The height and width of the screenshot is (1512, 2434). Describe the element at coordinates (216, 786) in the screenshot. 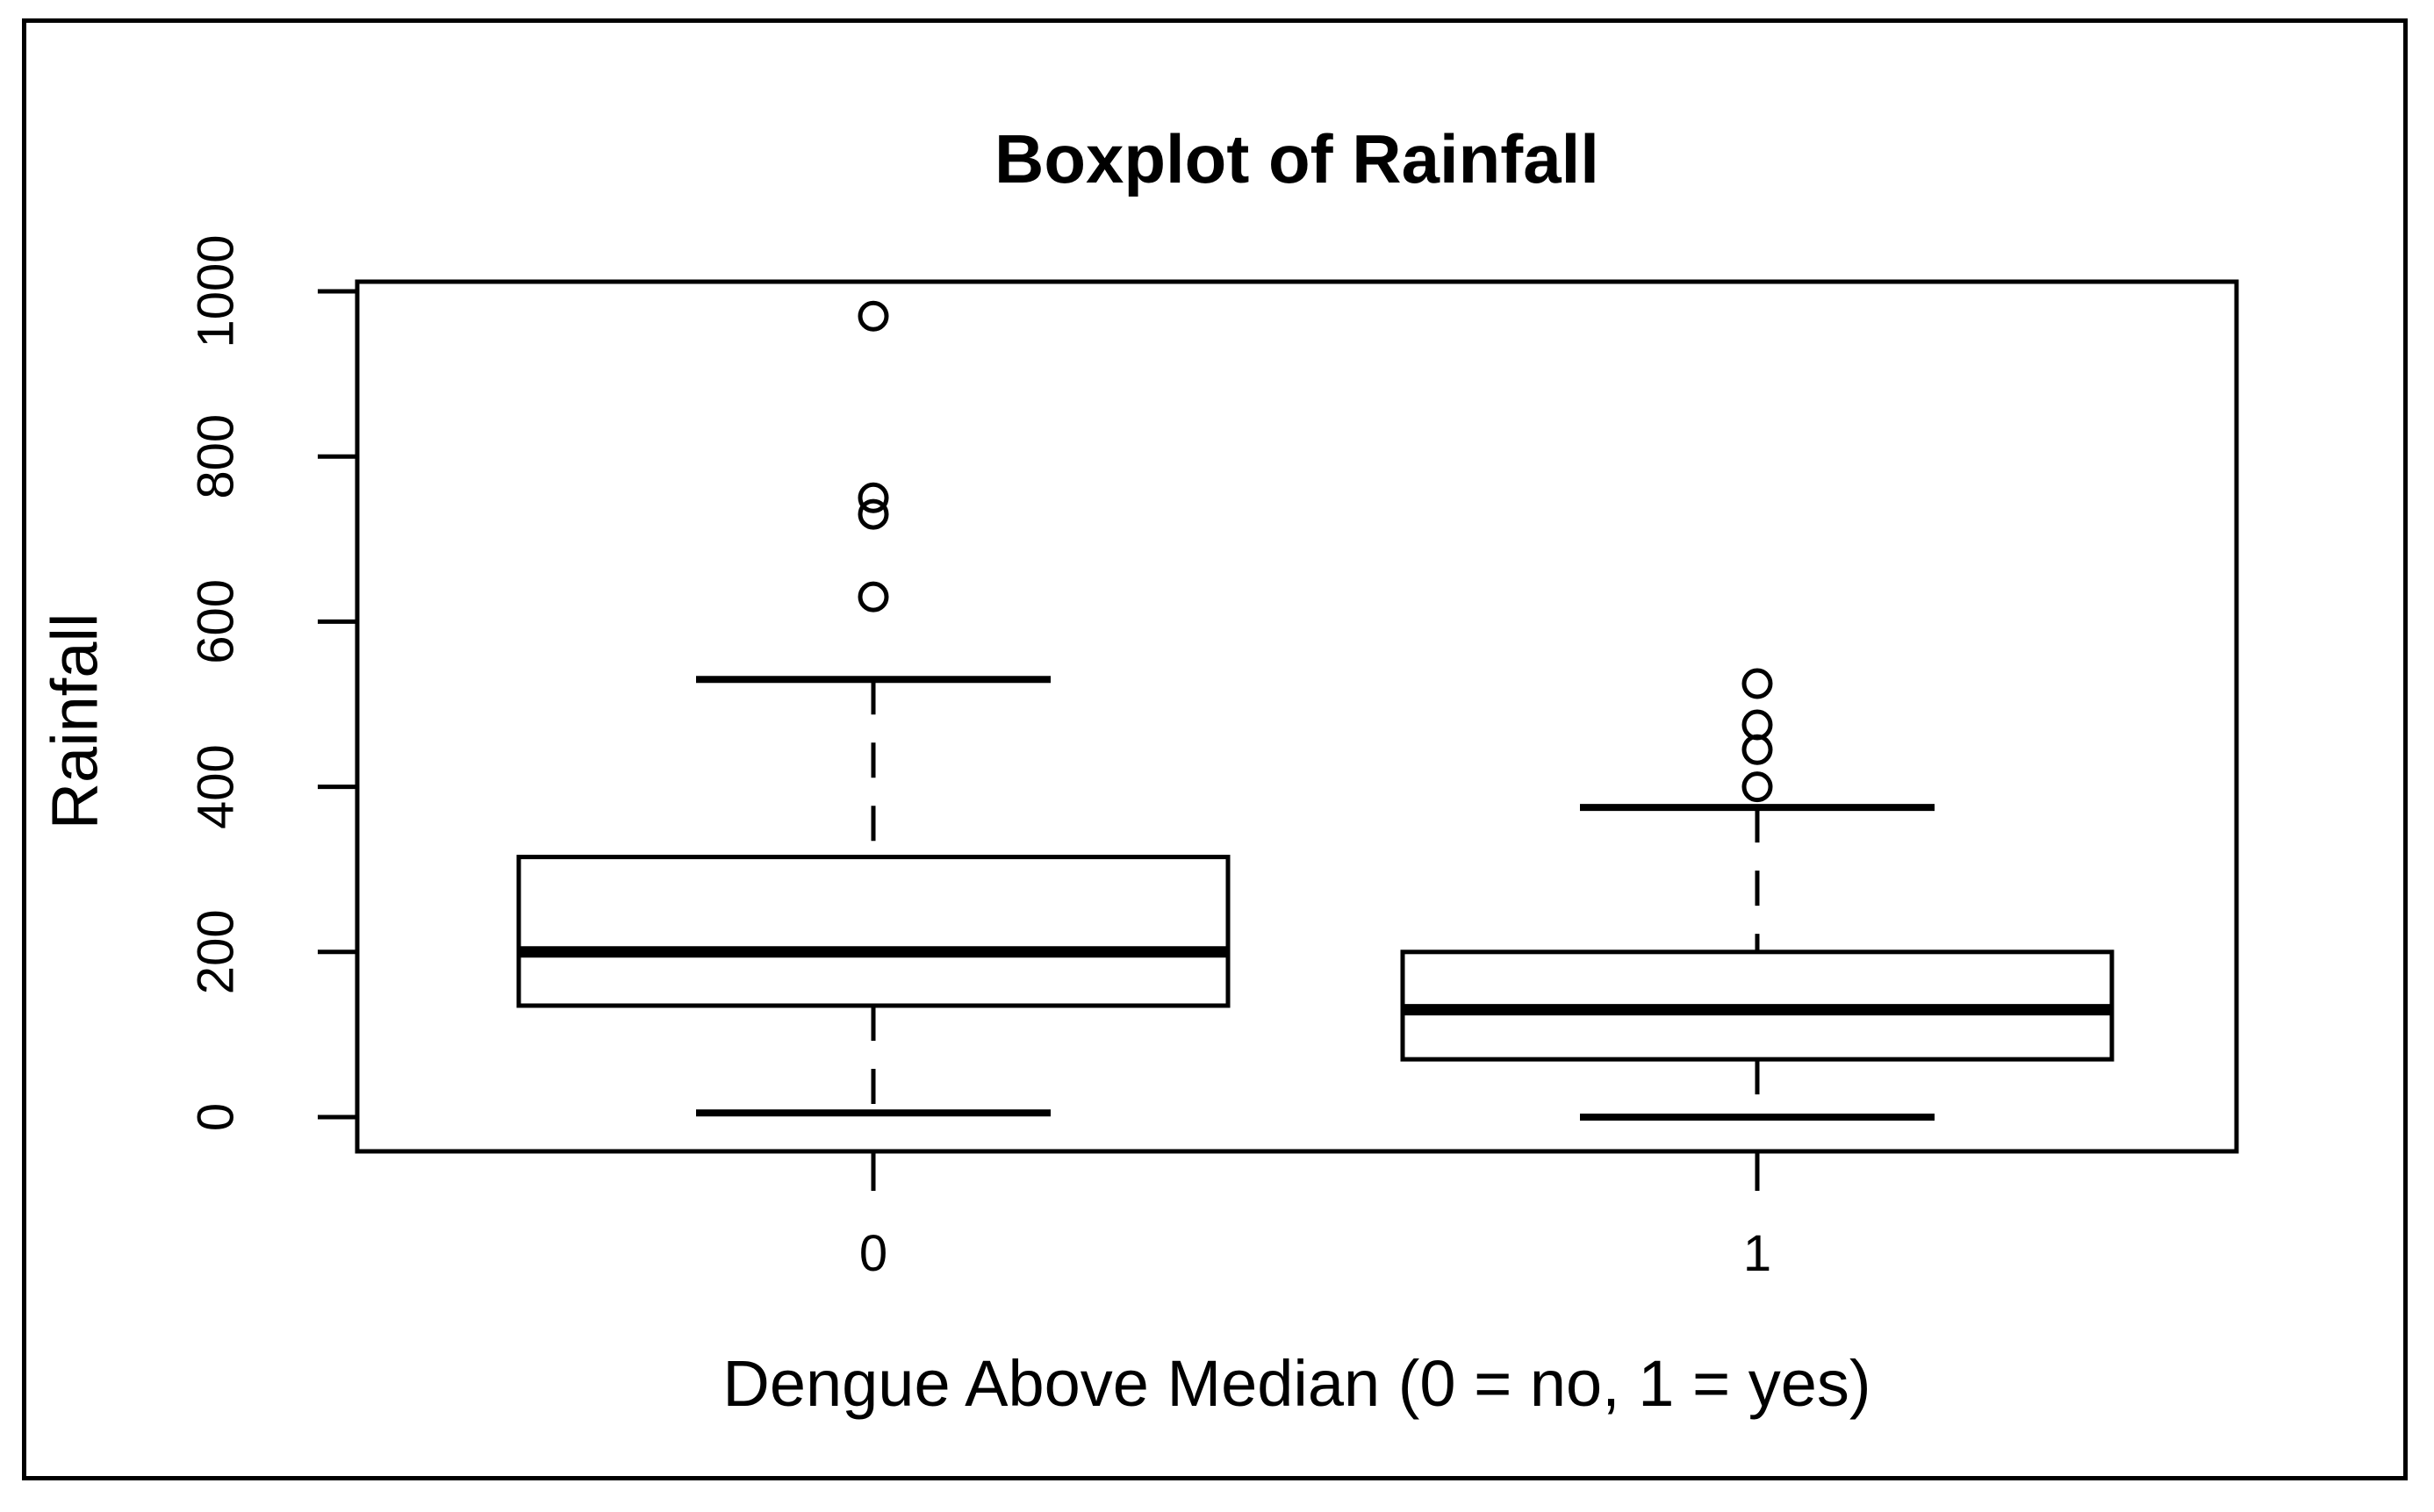

I see `y-tick-label: 400` at that location.